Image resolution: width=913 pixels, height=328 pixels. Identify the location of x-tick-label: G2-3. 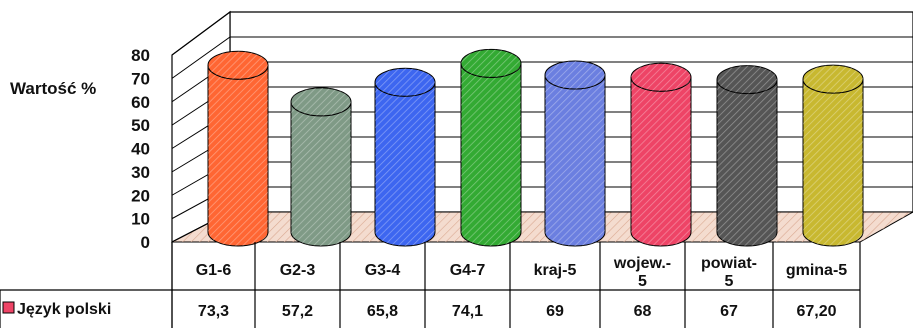
(298, 270).